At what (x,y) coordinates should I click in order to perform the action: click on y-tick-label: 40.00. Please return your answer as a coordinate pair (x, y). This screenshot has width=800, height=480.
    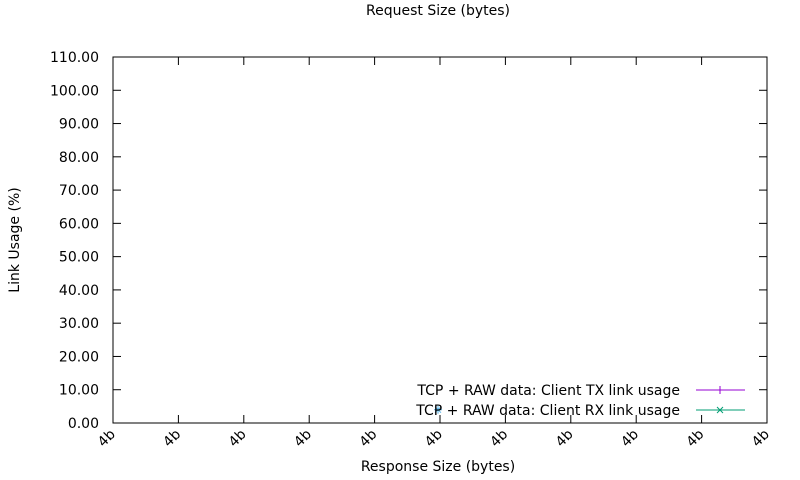
    Looking at the image, I should click on (79, 291).